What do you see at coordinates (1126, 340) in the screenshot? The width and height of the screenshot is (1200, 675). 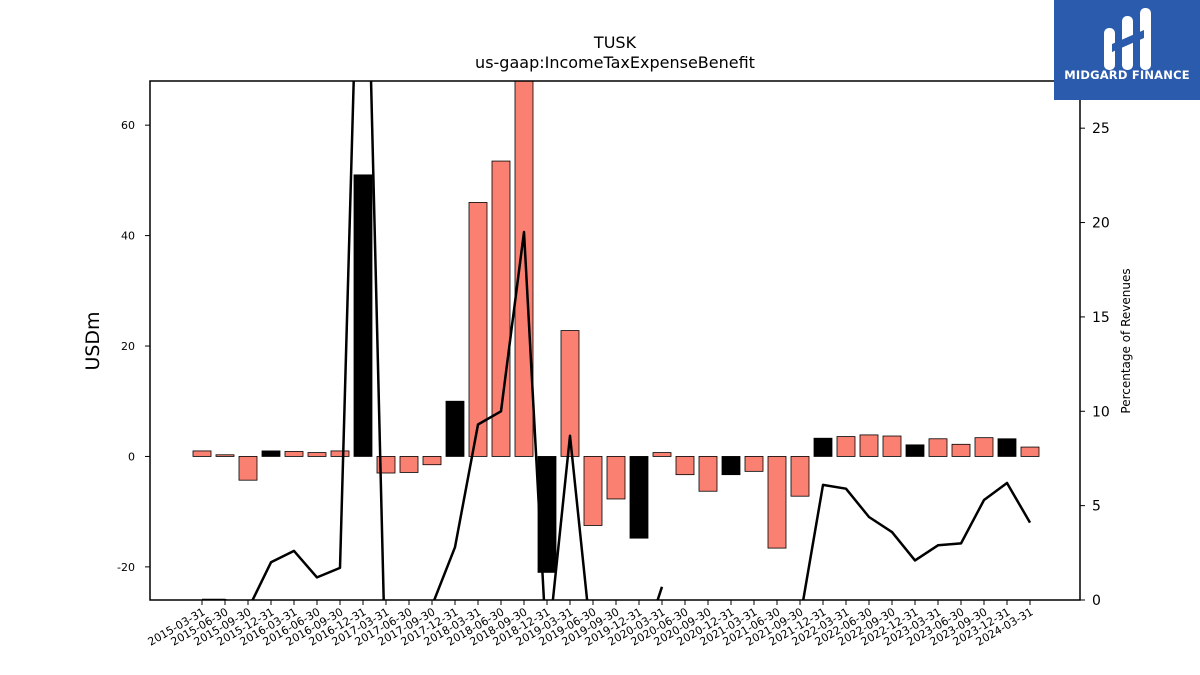 I see `y2-axis-label: Percentage of Revenues` at bounding box center [1126, 340].